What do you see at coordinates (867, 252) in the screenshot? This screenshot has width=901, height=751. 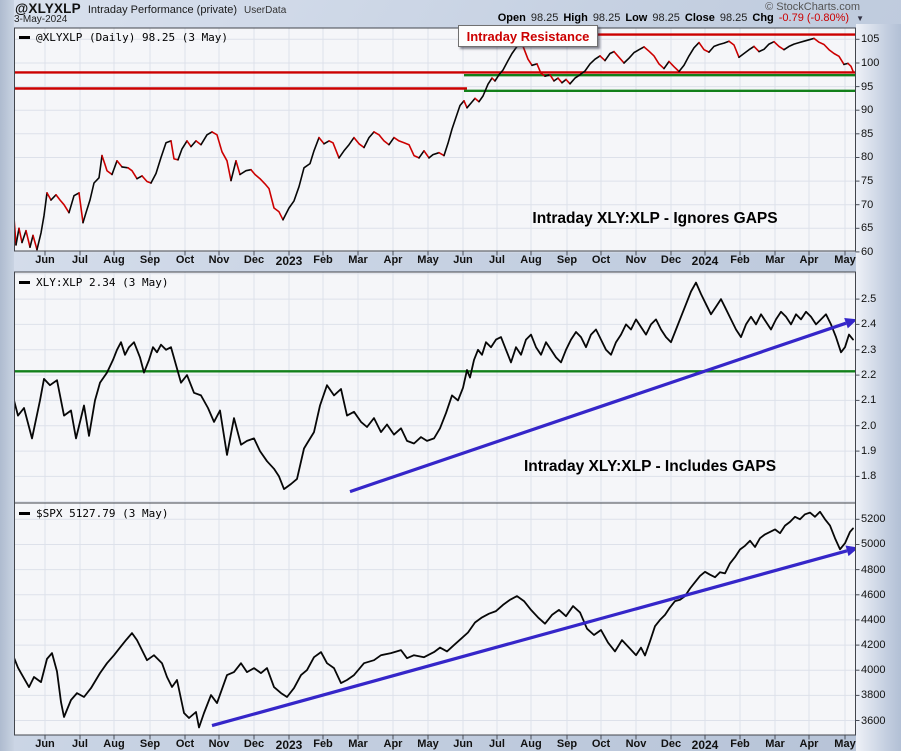 I see `y-axis-tick-label: 60` at bounding box center [867, 252].